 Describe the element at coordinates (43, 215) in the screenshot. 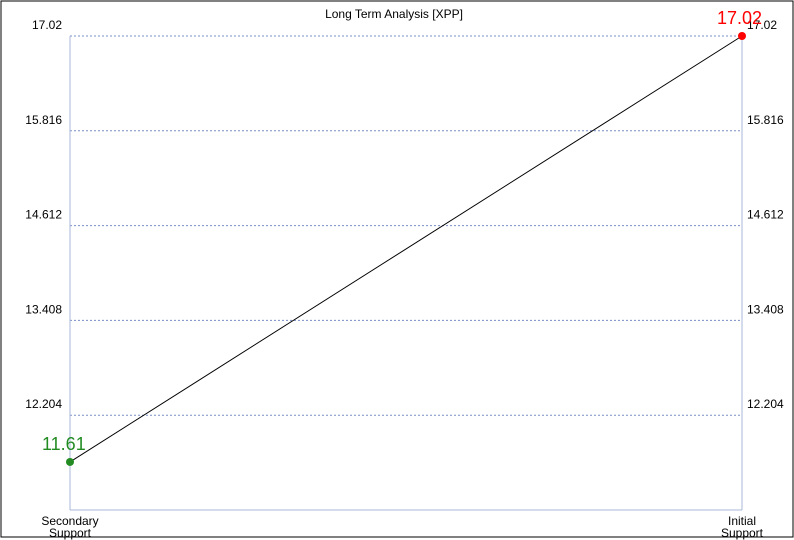

I see `y-tick-label-left: 14.612` at that location.